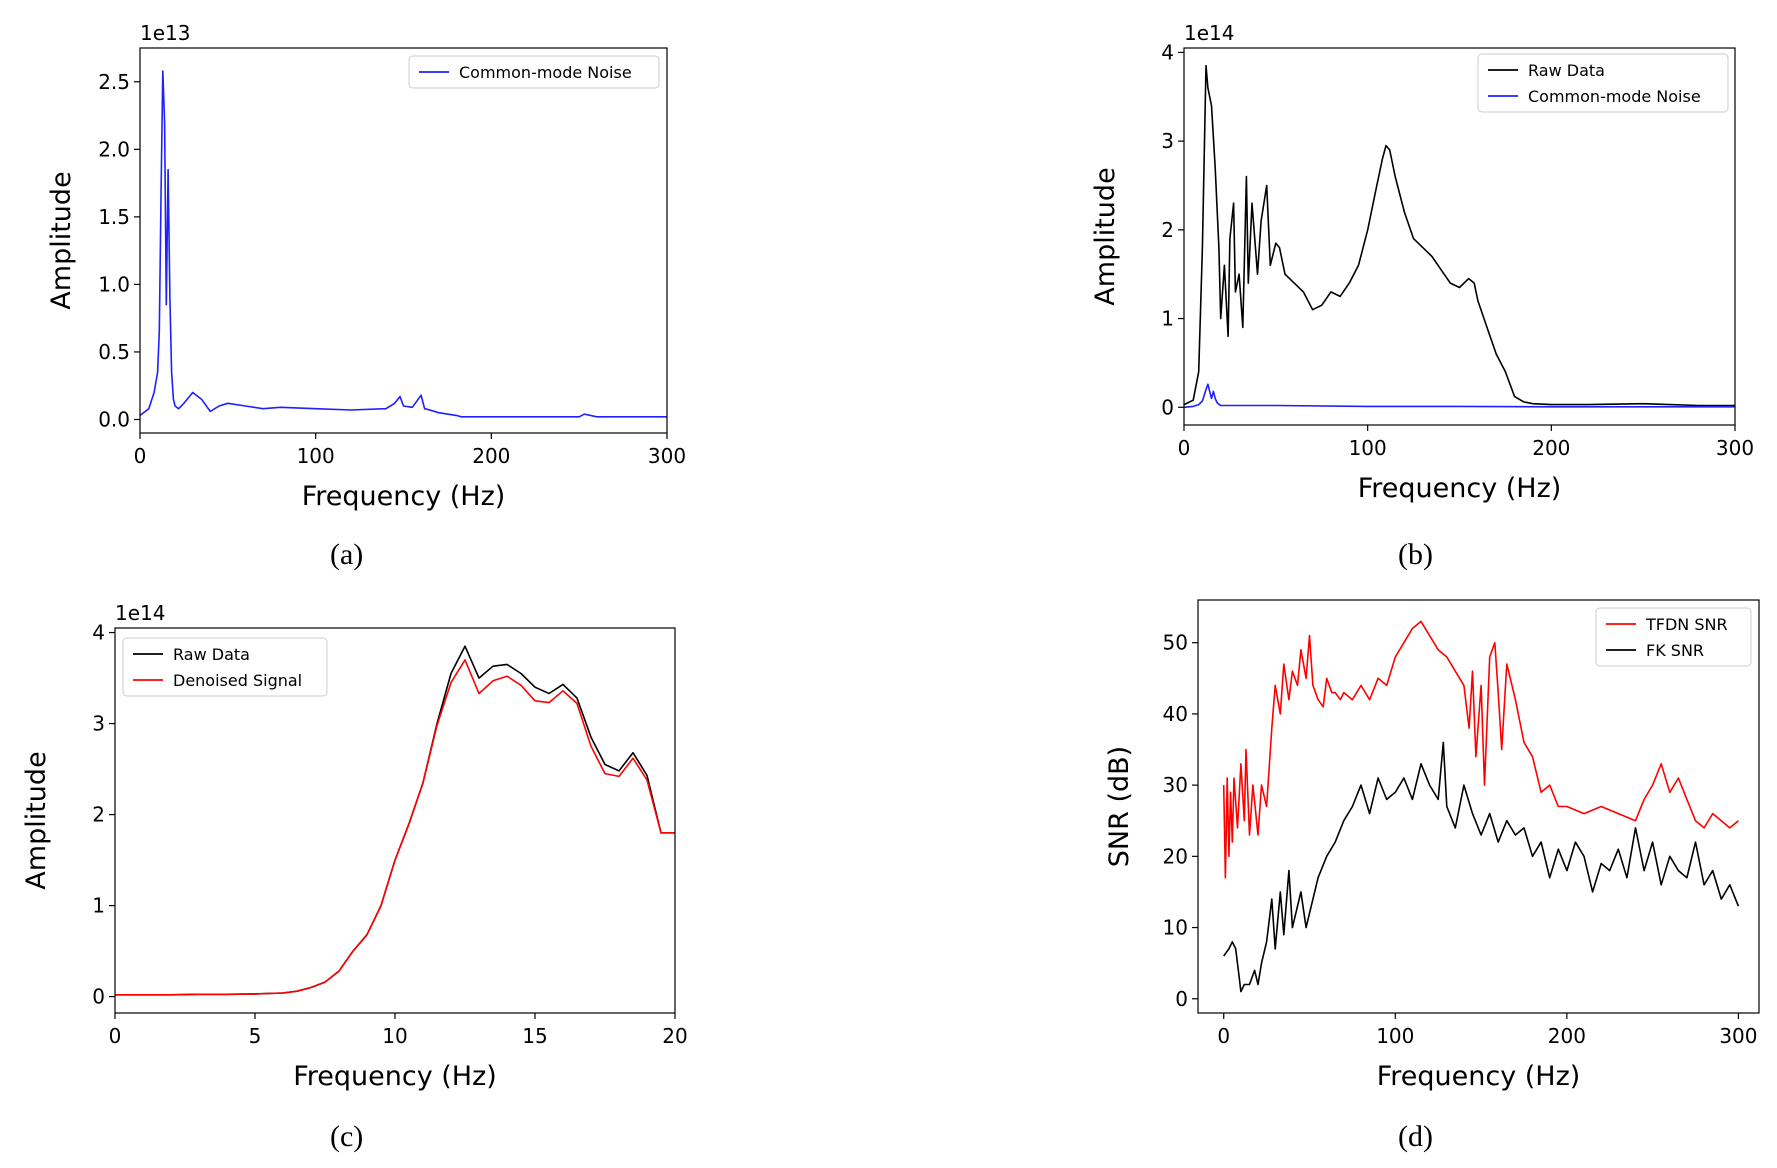  What do you see at coordinates (491, 456) in the screenshot?
I see `x-tick-label-a-2: 200` at bounding box center [491, 456].